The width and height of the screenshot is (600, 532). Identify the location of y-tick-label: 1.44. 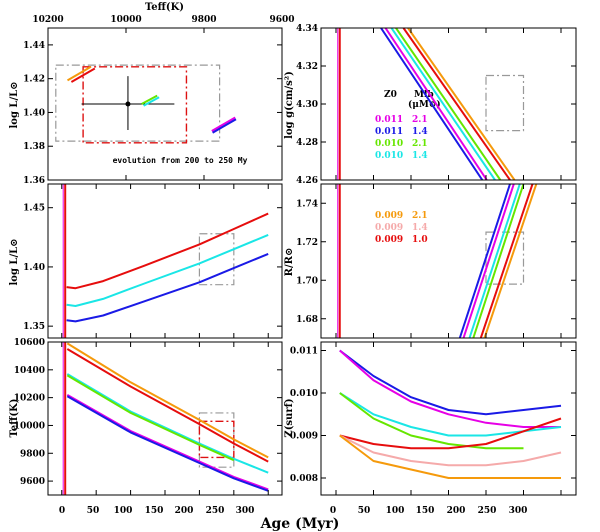
(34, 46).